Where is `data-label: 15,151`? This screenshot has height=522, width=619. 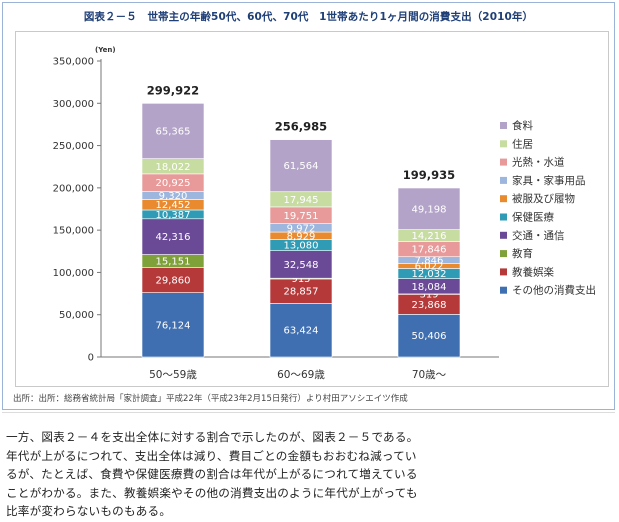 data-label: 15,151 is located at coordinates (173, 261).